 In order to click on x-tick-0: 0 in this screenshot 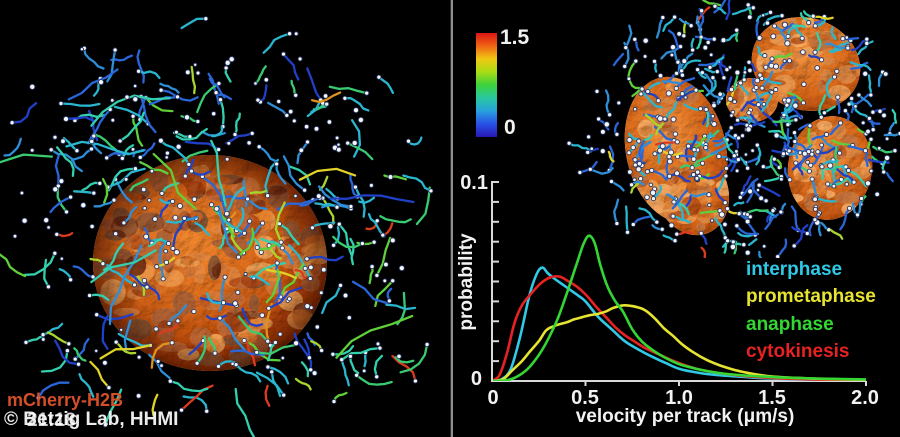, I will do `click(493, 398)`.